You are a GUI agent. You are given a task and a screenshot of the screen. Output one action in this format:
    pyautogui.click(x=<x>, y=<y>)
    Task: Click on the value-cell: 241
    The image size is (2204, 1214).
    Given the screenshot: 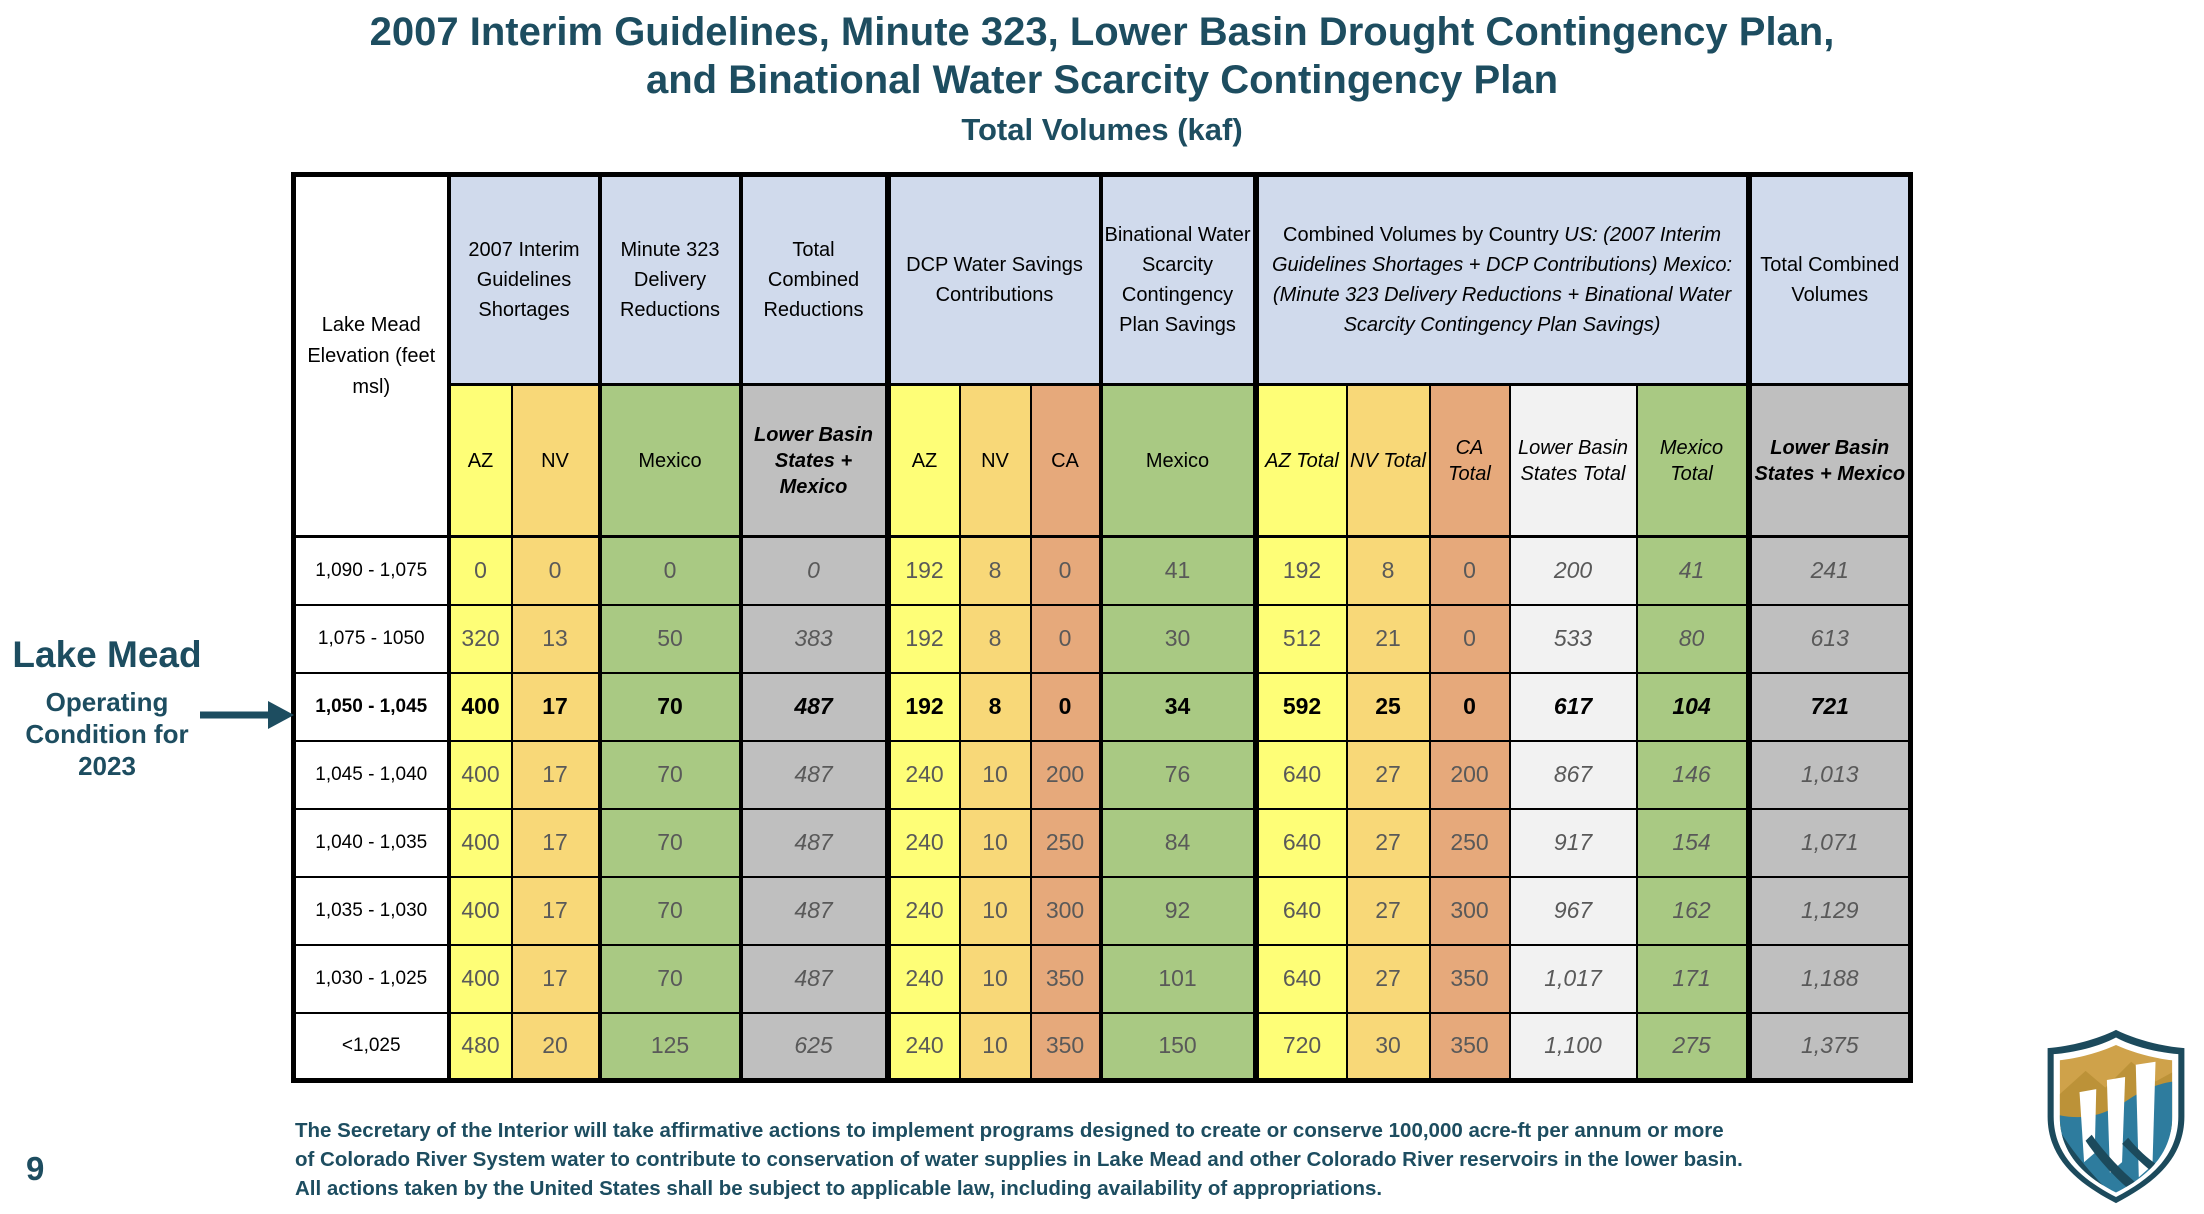 What is the action you would take?
    pyautogui.click(x=1829, y=571)
    